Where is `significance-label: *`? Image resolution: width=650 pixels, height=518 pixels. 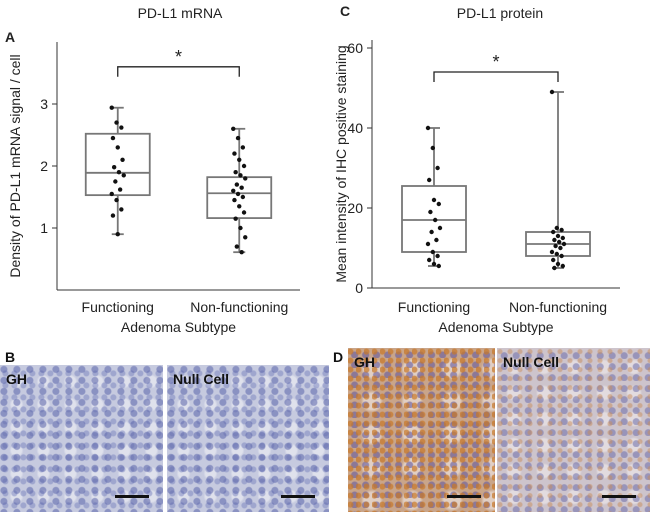
significance-label: * is located at coordinates (495, 62).